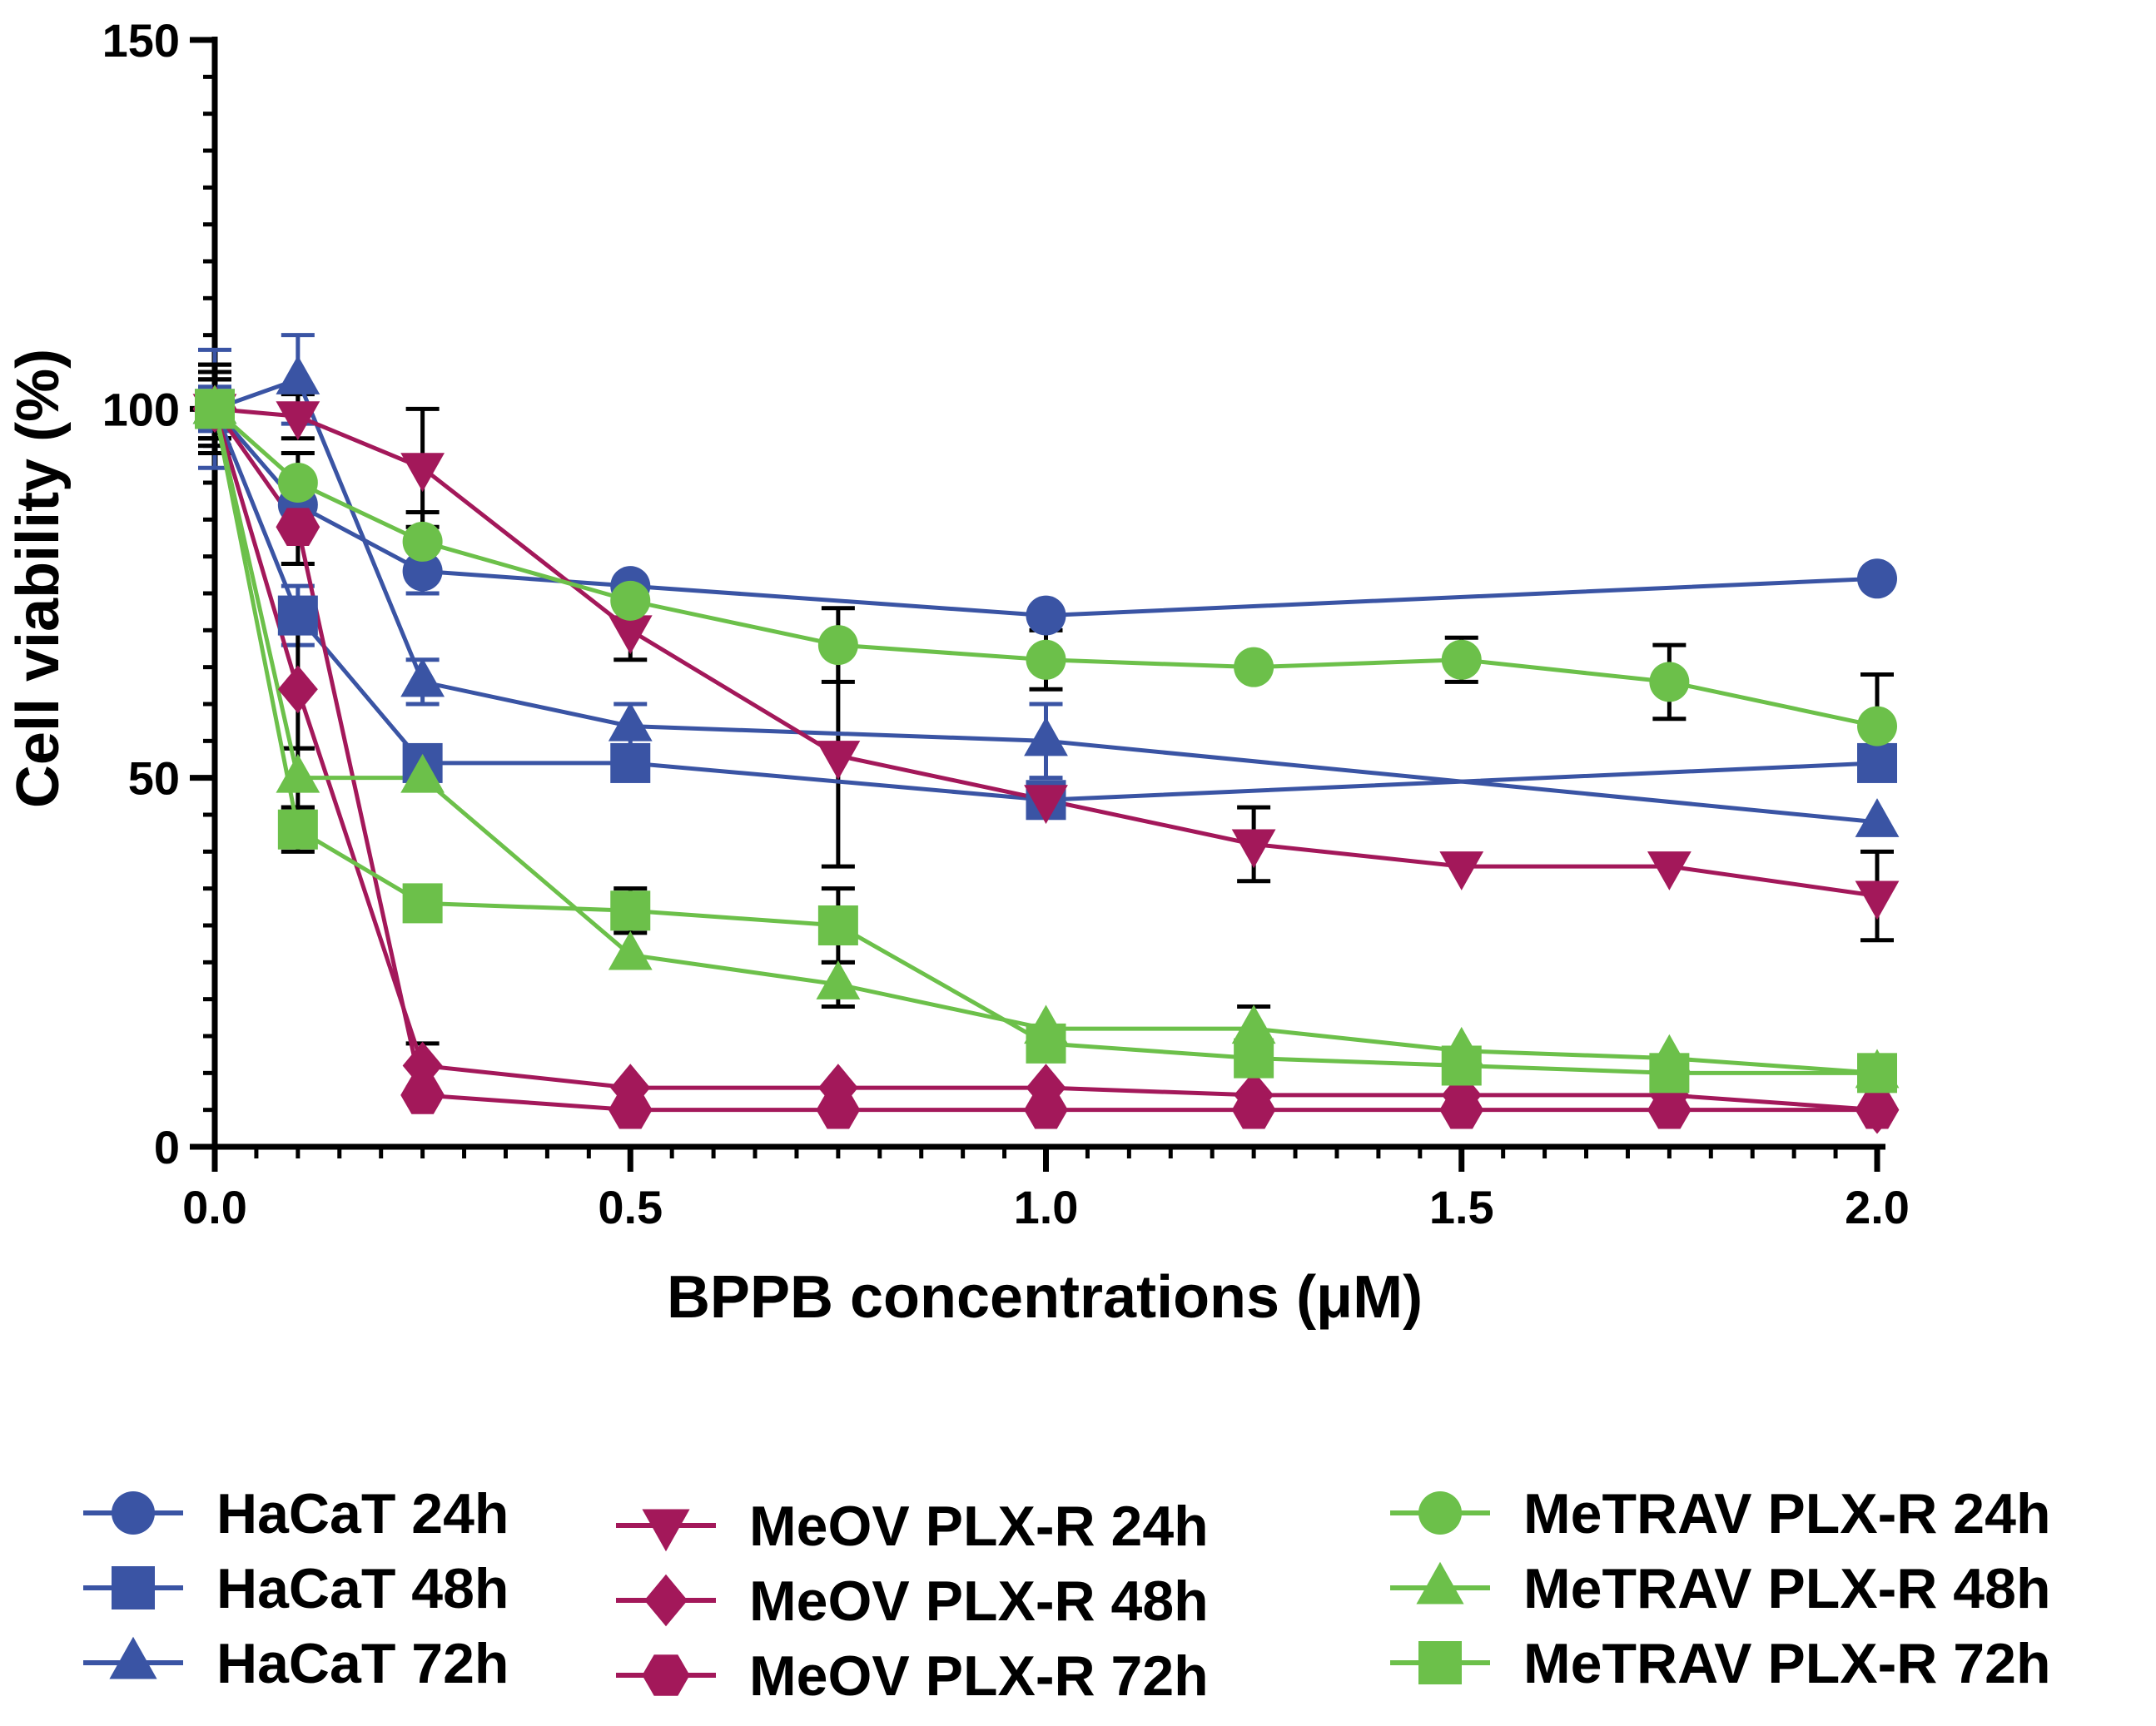  I want to click on x-tick-label: 0.5, so click(630, 1207).